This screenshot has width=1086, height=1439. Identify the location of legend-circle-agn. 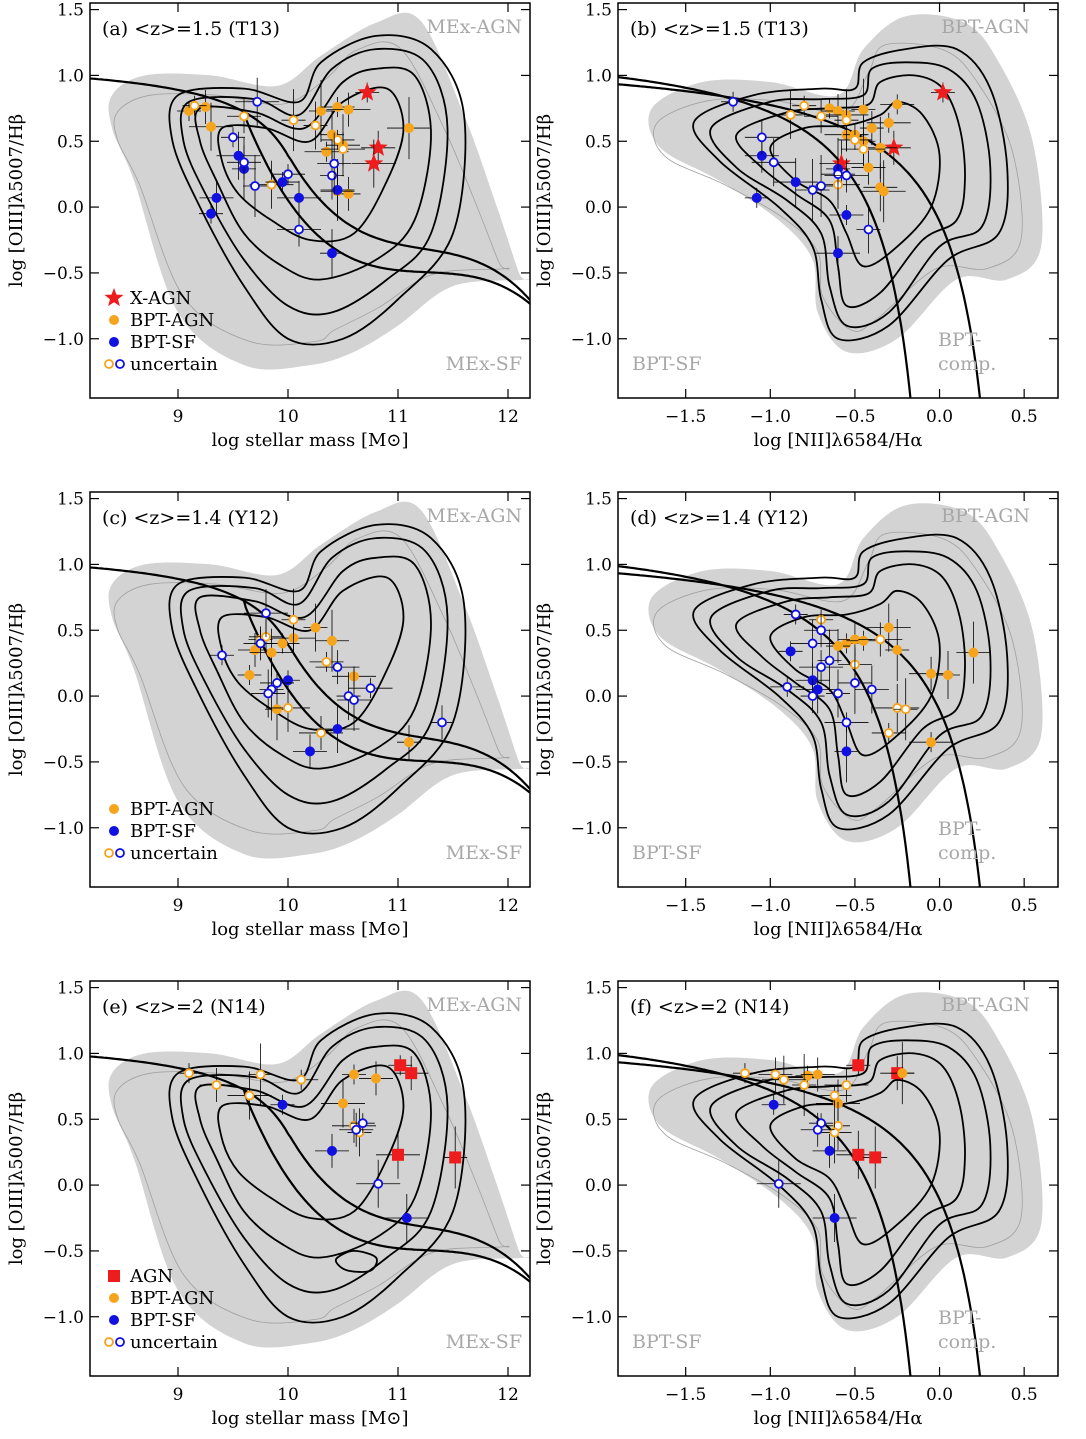
(114, 809).